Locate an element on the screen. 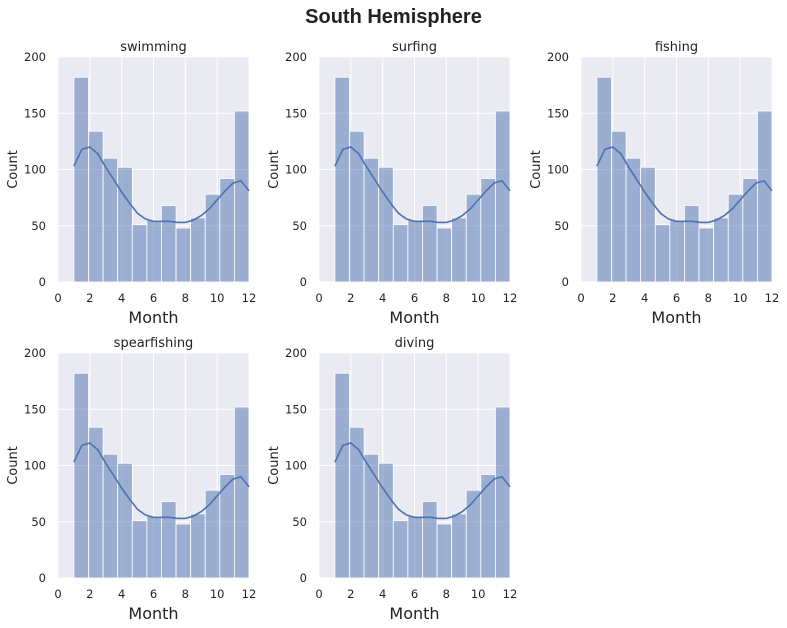  subplot-title: fishing is located at coordinates (676, 47).